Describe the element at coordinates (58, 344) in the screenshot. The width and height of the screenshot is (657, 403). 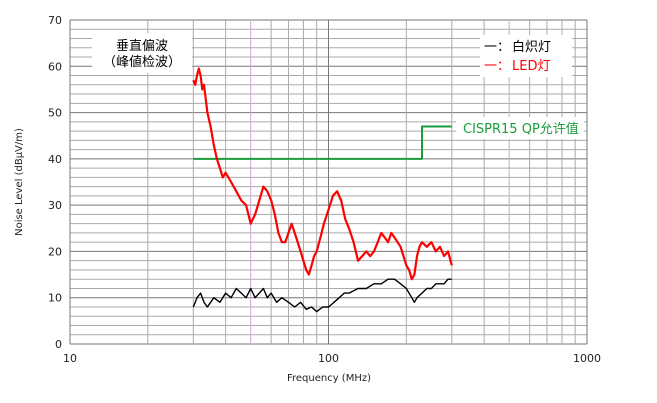
I see `y-tick-label: 0` at that location.